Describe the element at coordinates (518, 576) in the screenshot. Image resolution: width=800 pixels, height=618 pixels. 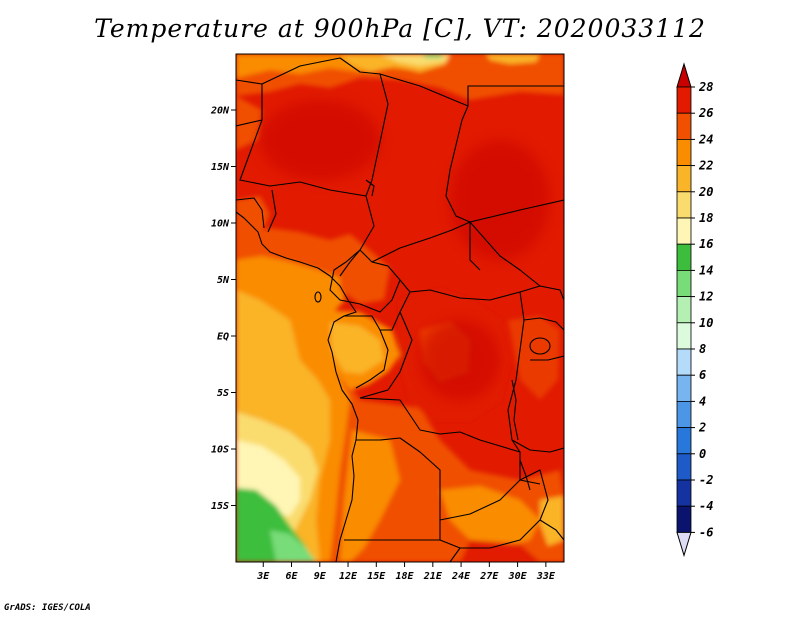
I see `lon-tick-label: 30E` at that location.